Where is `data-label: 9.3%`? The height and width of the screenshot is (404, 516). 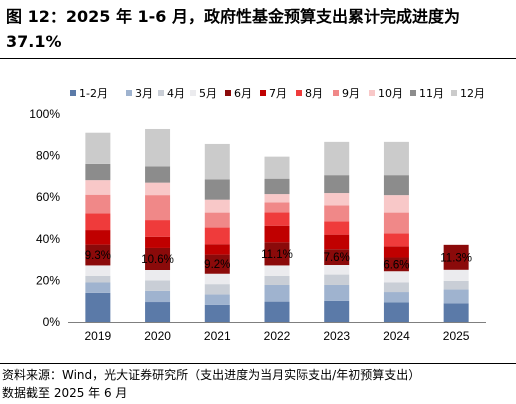 data-label: 9.3% is located at coordinates (98, 256).